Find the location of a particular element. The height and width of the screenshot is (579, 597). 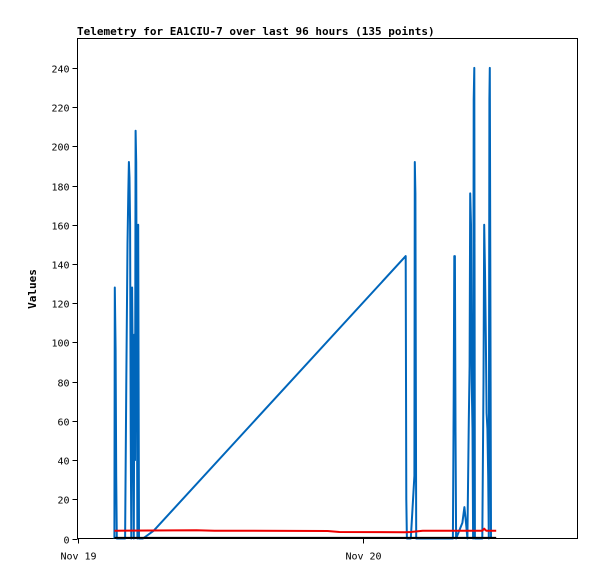

y-tick-label-9: 180 is located at coordinates (60, 188).